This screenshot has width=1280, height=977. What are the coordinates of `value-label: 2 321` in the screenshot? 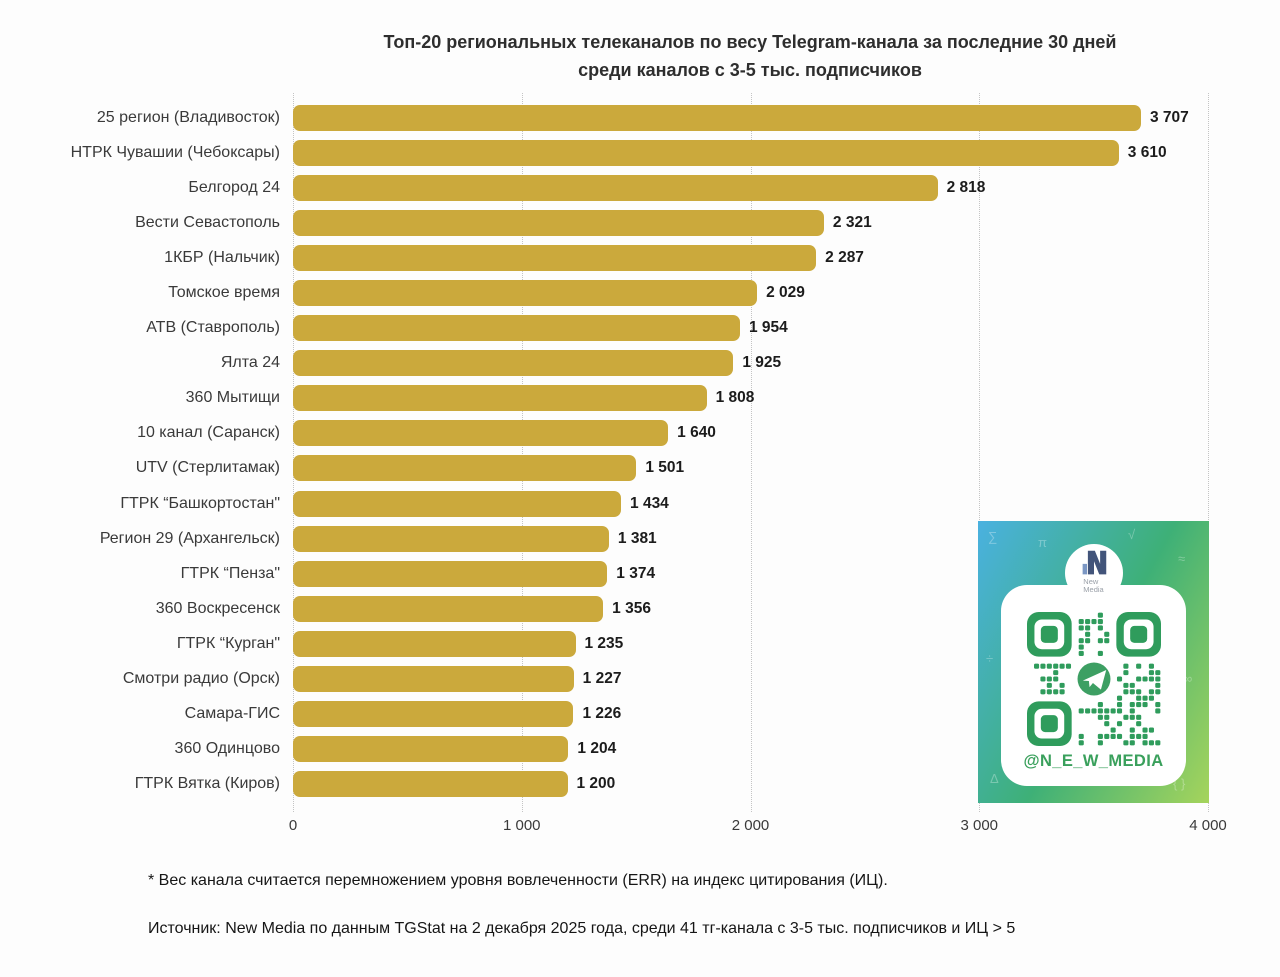 It's located at (852, 222).